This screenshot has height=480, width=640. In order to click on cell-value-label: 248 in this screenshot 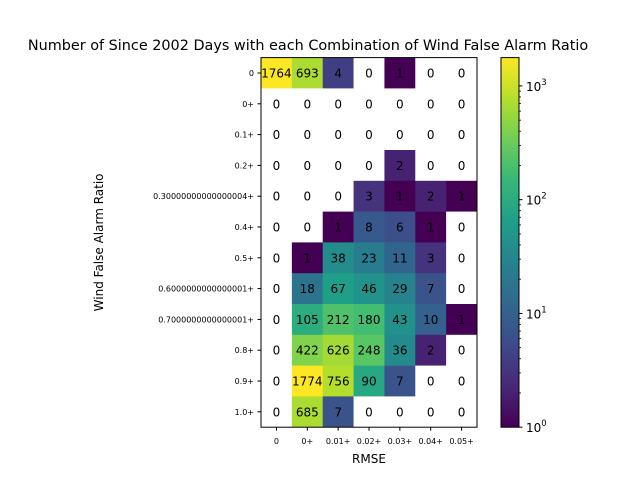, I will do `click(369, 351)`.